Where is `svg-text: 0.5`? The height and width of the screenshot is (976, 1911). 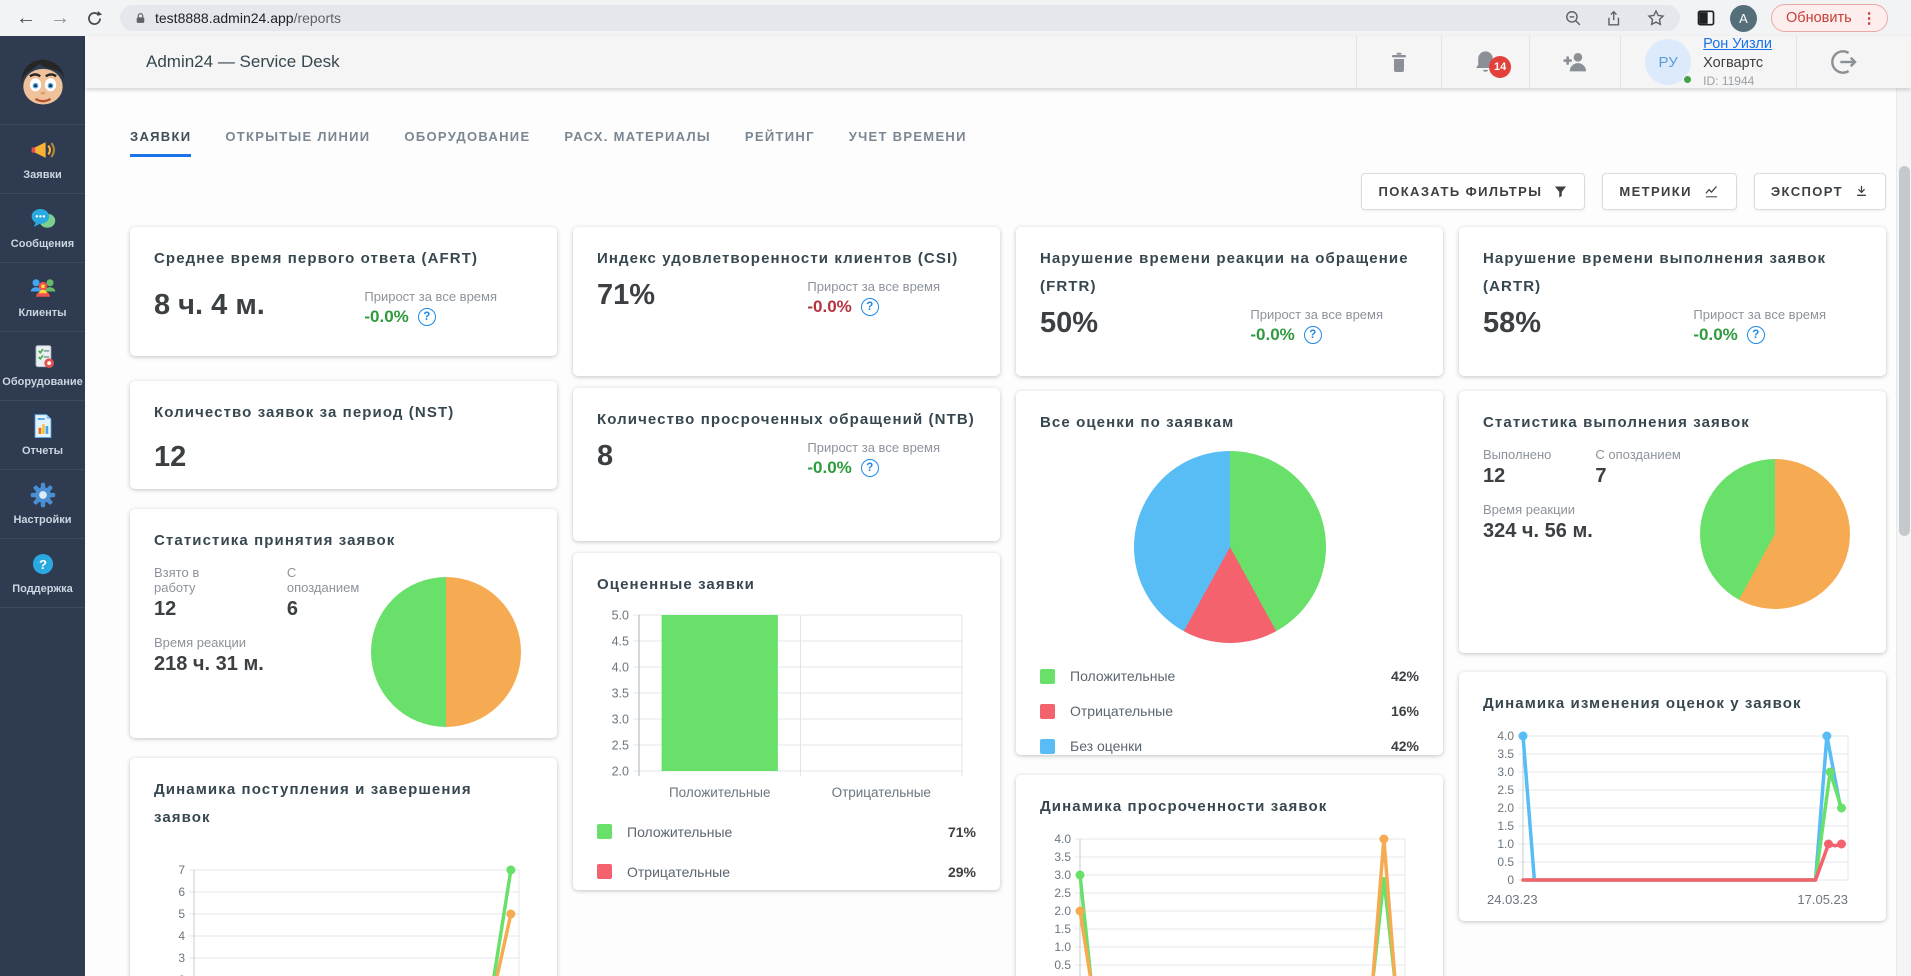
svg-text: 0.5 is located at coordinates (1062, 965).